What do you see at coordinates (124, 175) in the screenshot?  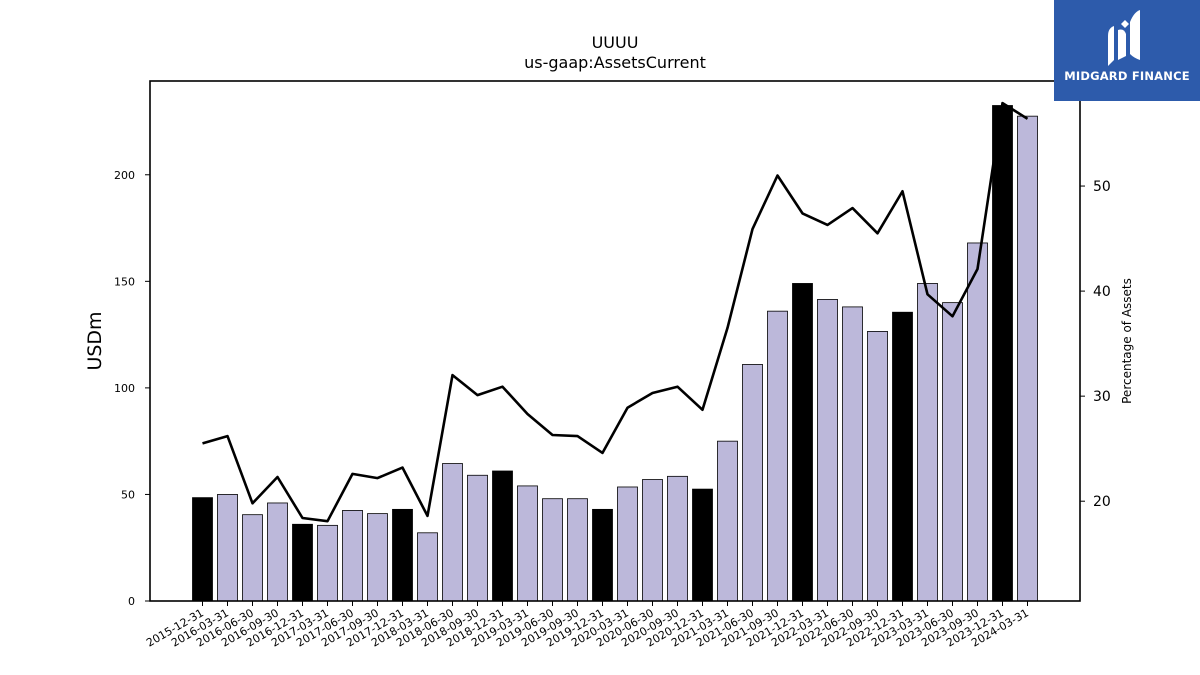 I see `y-tick-label: 200` at bounding box center [124, 175].